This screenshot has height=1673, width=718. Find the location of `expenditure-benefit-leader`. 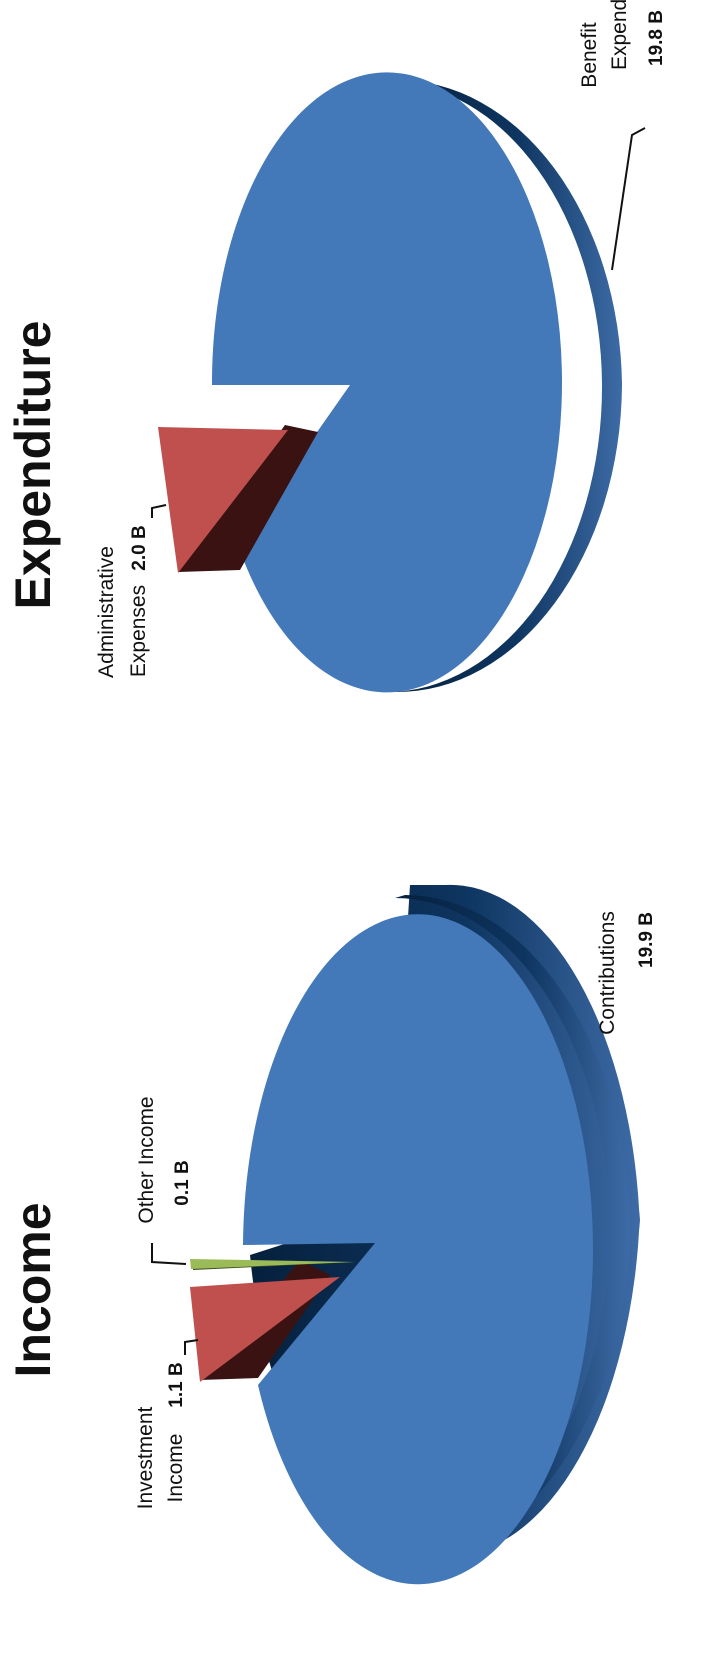

expenditure-benefit-leader is located at coordinates (628, 199).